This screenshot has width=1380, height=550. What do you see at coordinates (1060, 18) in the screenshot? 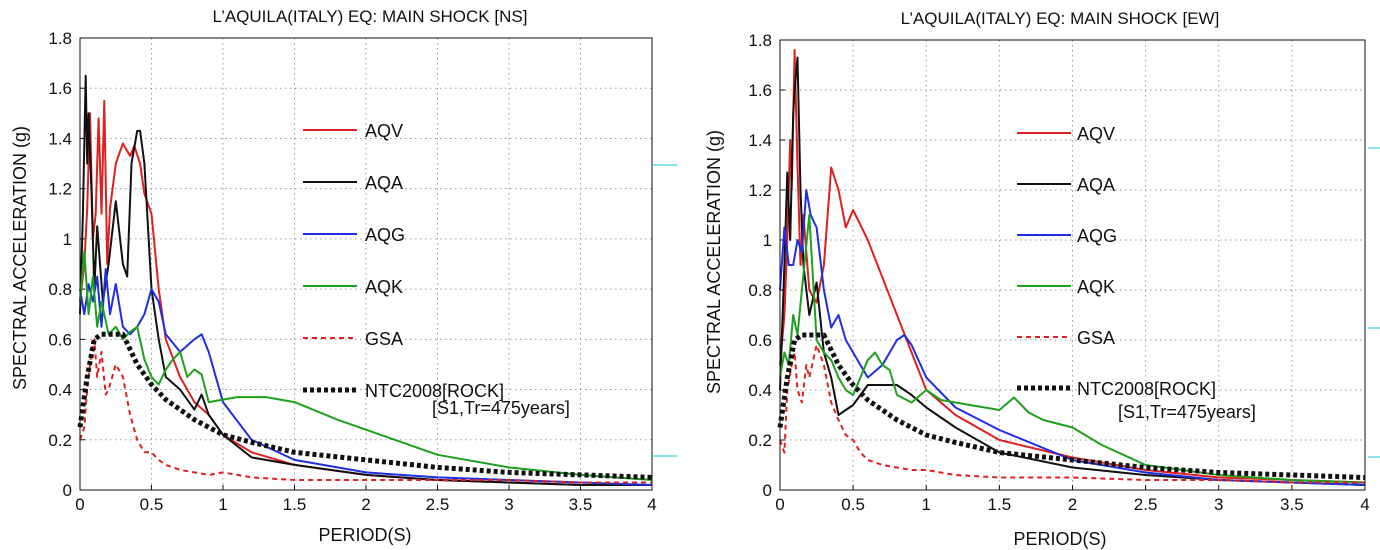
I see `chart-title: L’AQUILA(ITALY) EQ: MAIN SHOCK [EW]` at bounding box center [1060, 18].